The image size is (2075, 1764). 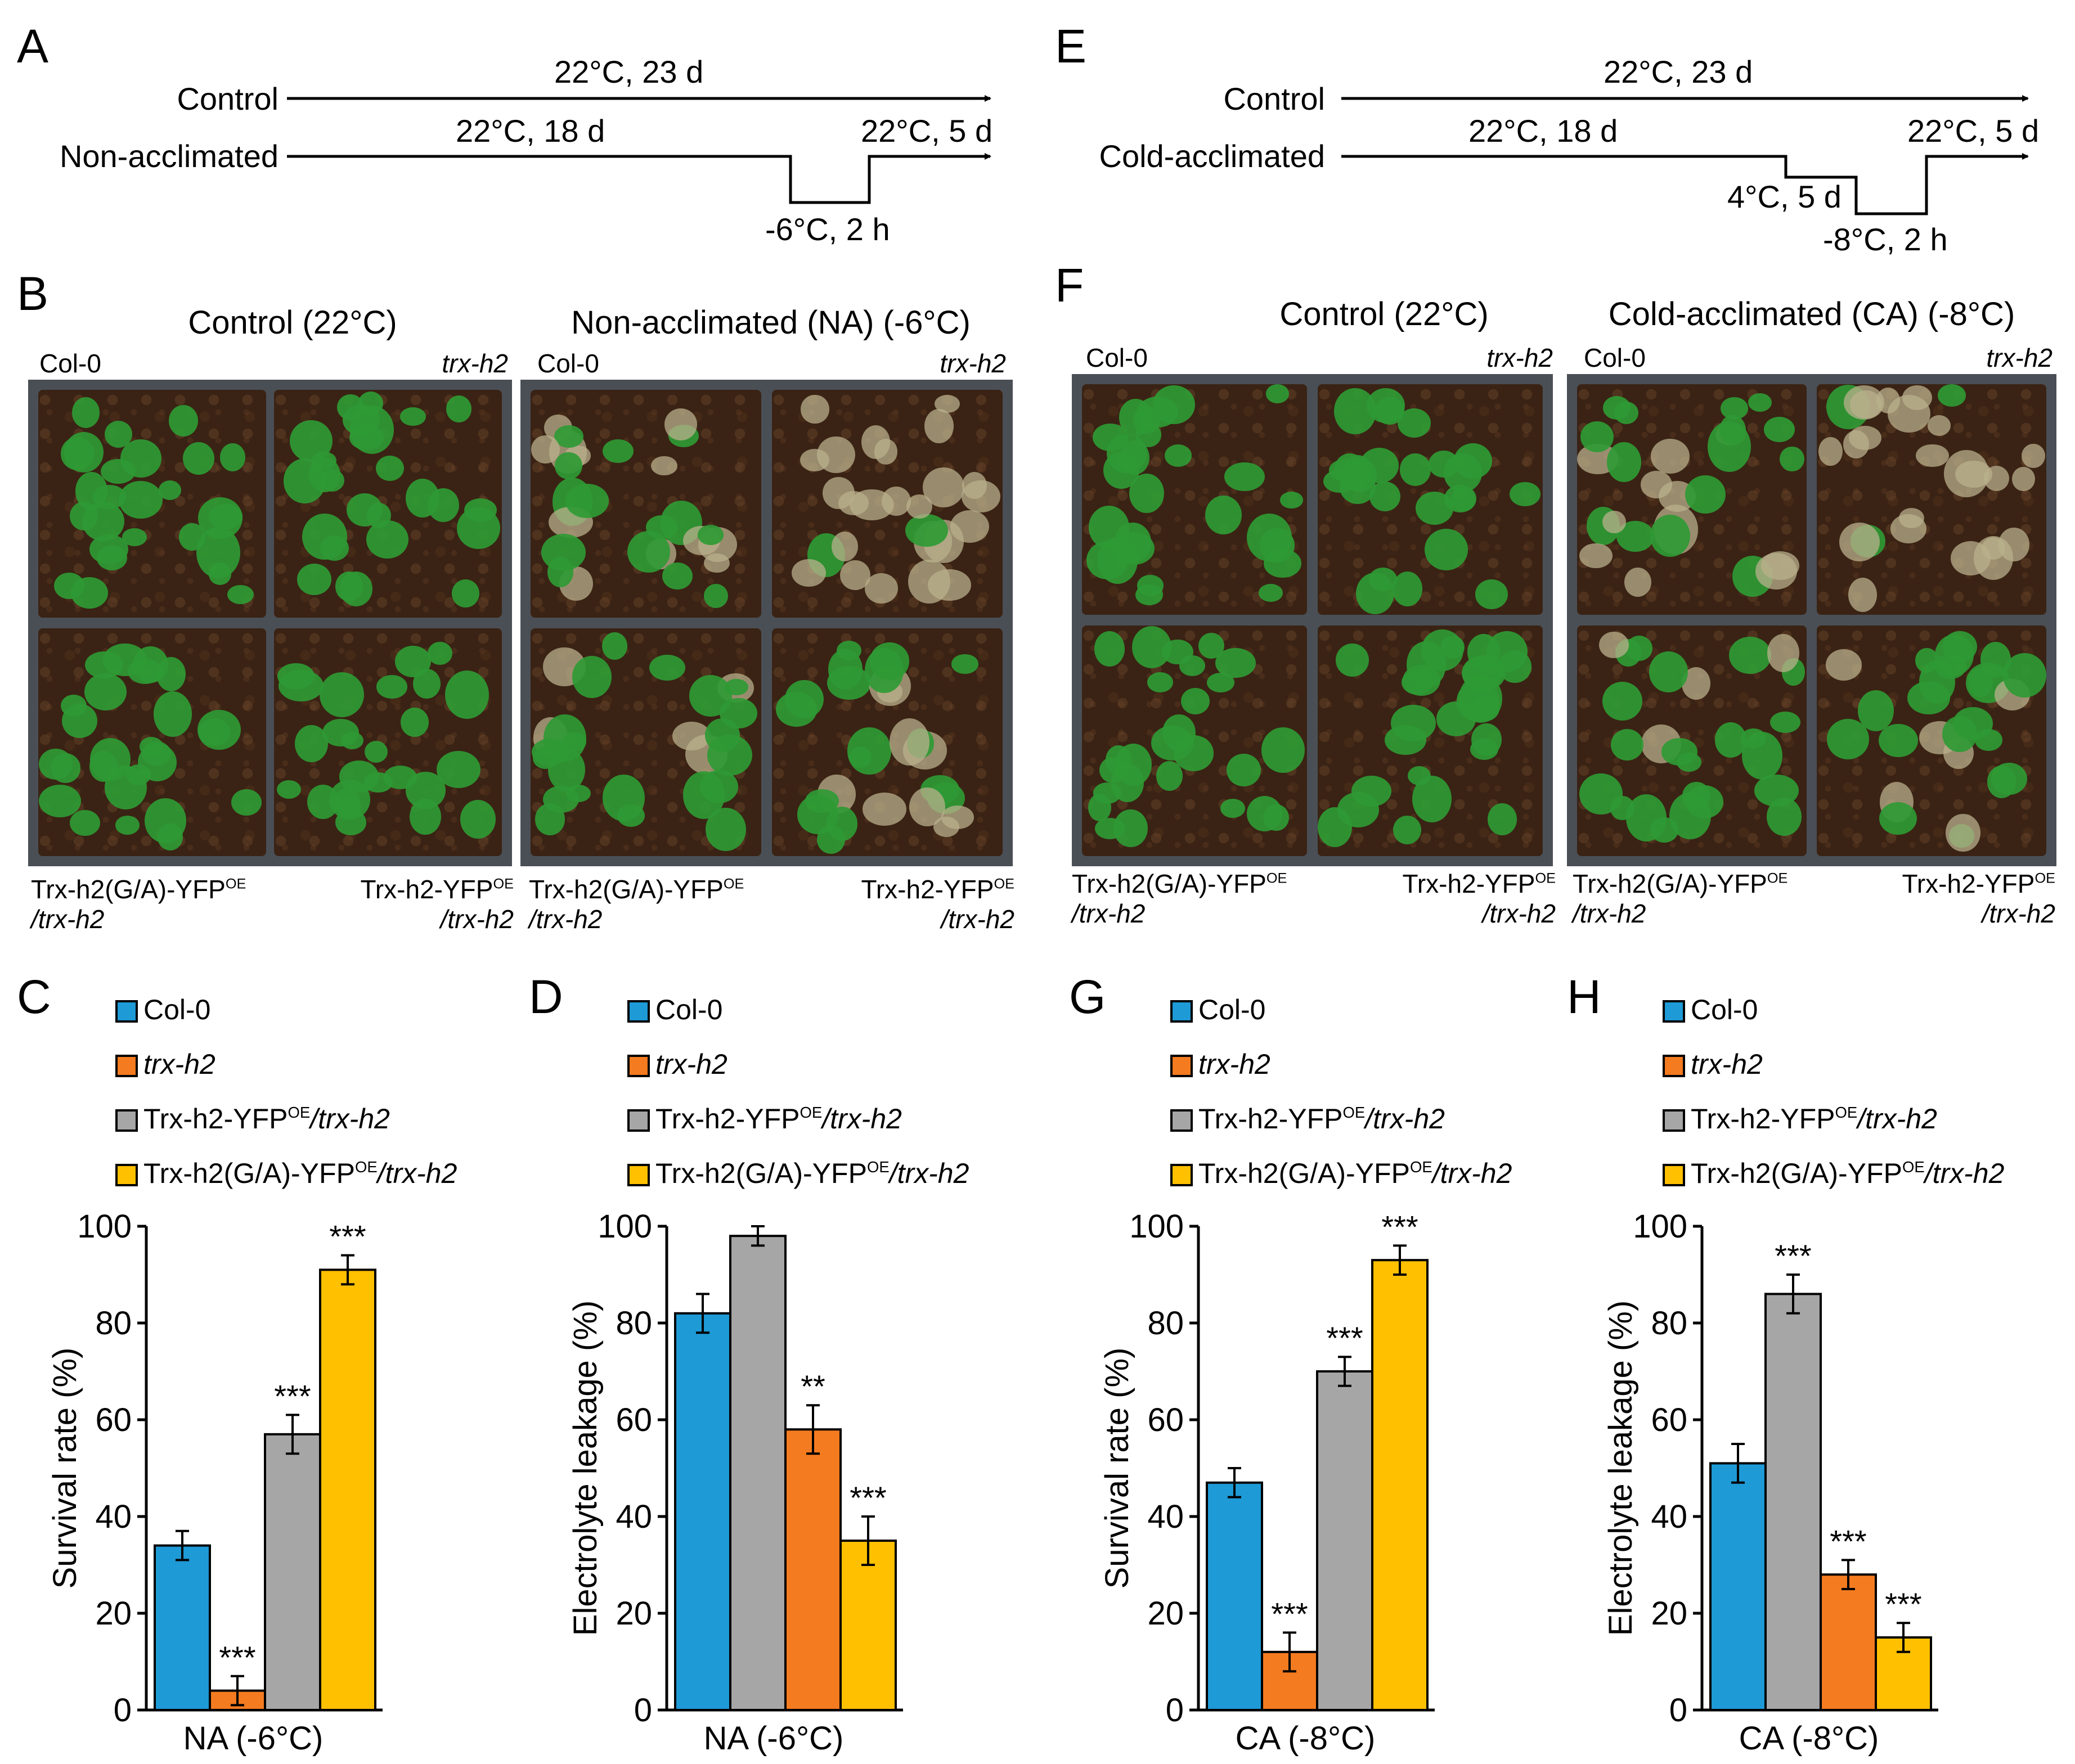 I want to click on tray-b-control-trx, so click(x=388, y=504).